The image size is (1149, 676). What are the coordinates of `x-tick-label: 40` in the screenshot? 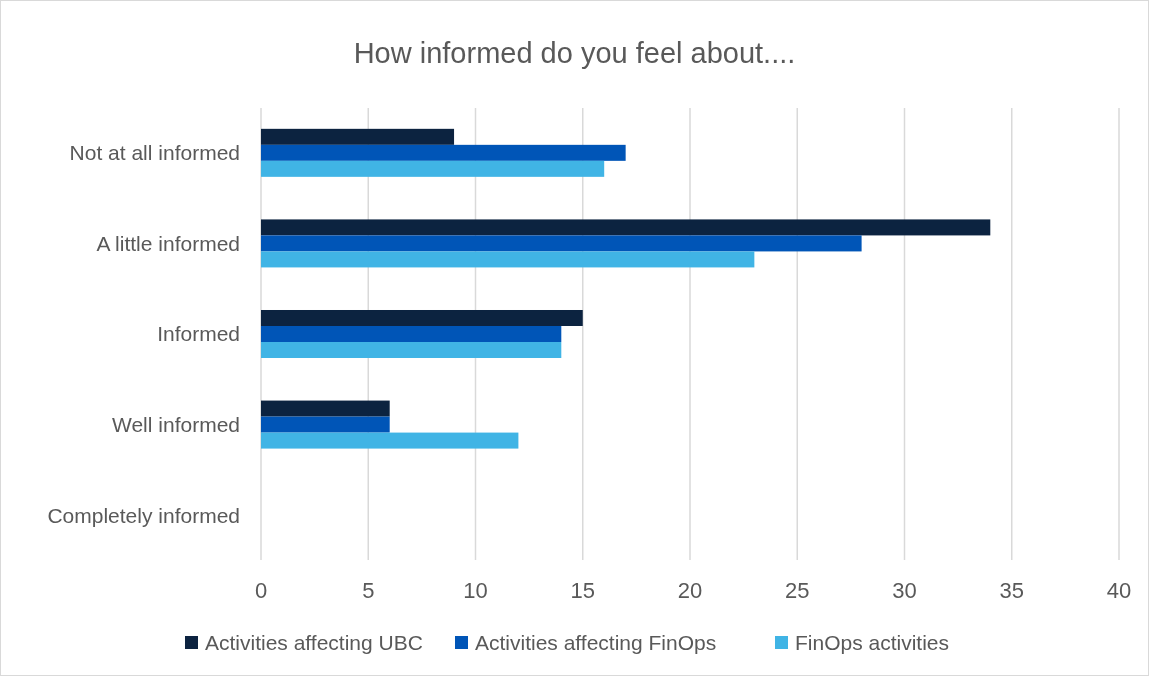 It's located at (1119, 590).